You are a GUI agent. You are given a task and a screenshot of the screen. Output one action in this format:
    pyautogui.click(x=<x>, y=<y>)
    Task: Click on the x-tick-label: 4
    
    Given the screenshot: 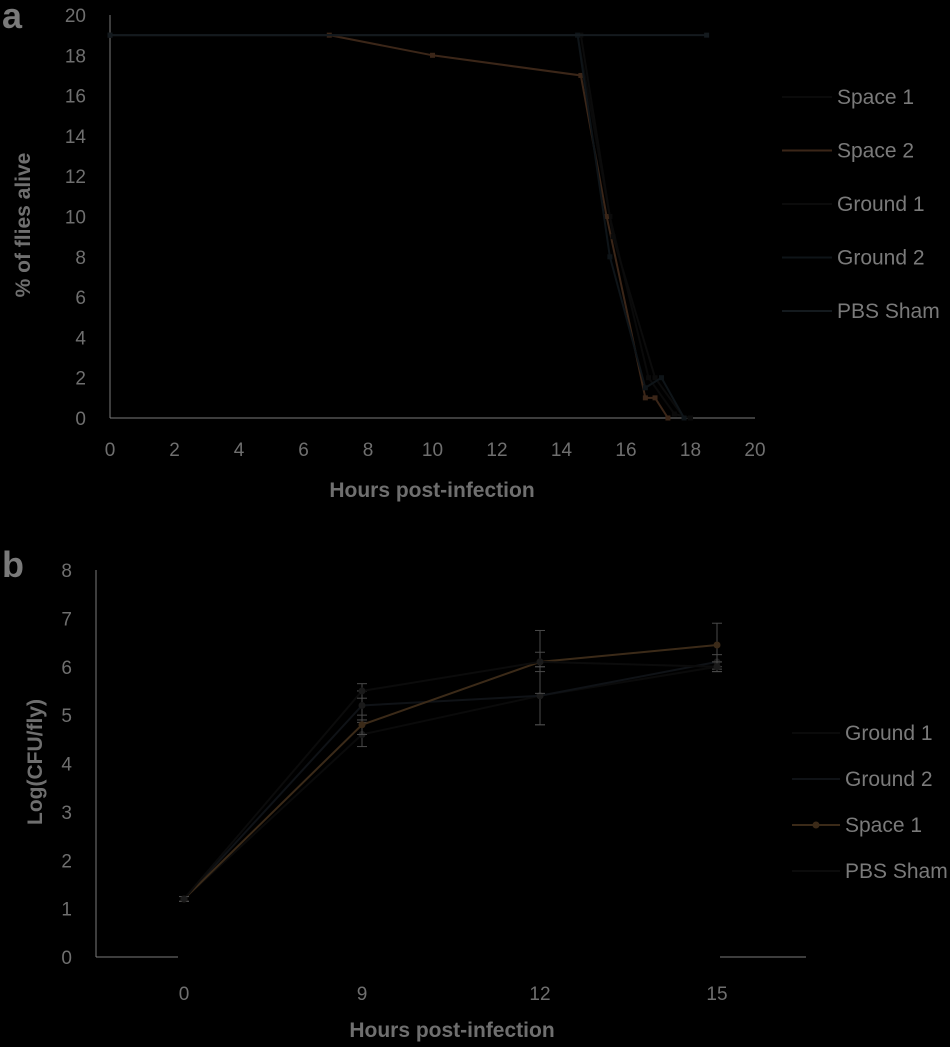 What is the action you would take?
    pyautogui.click(x=239, y=450)
    